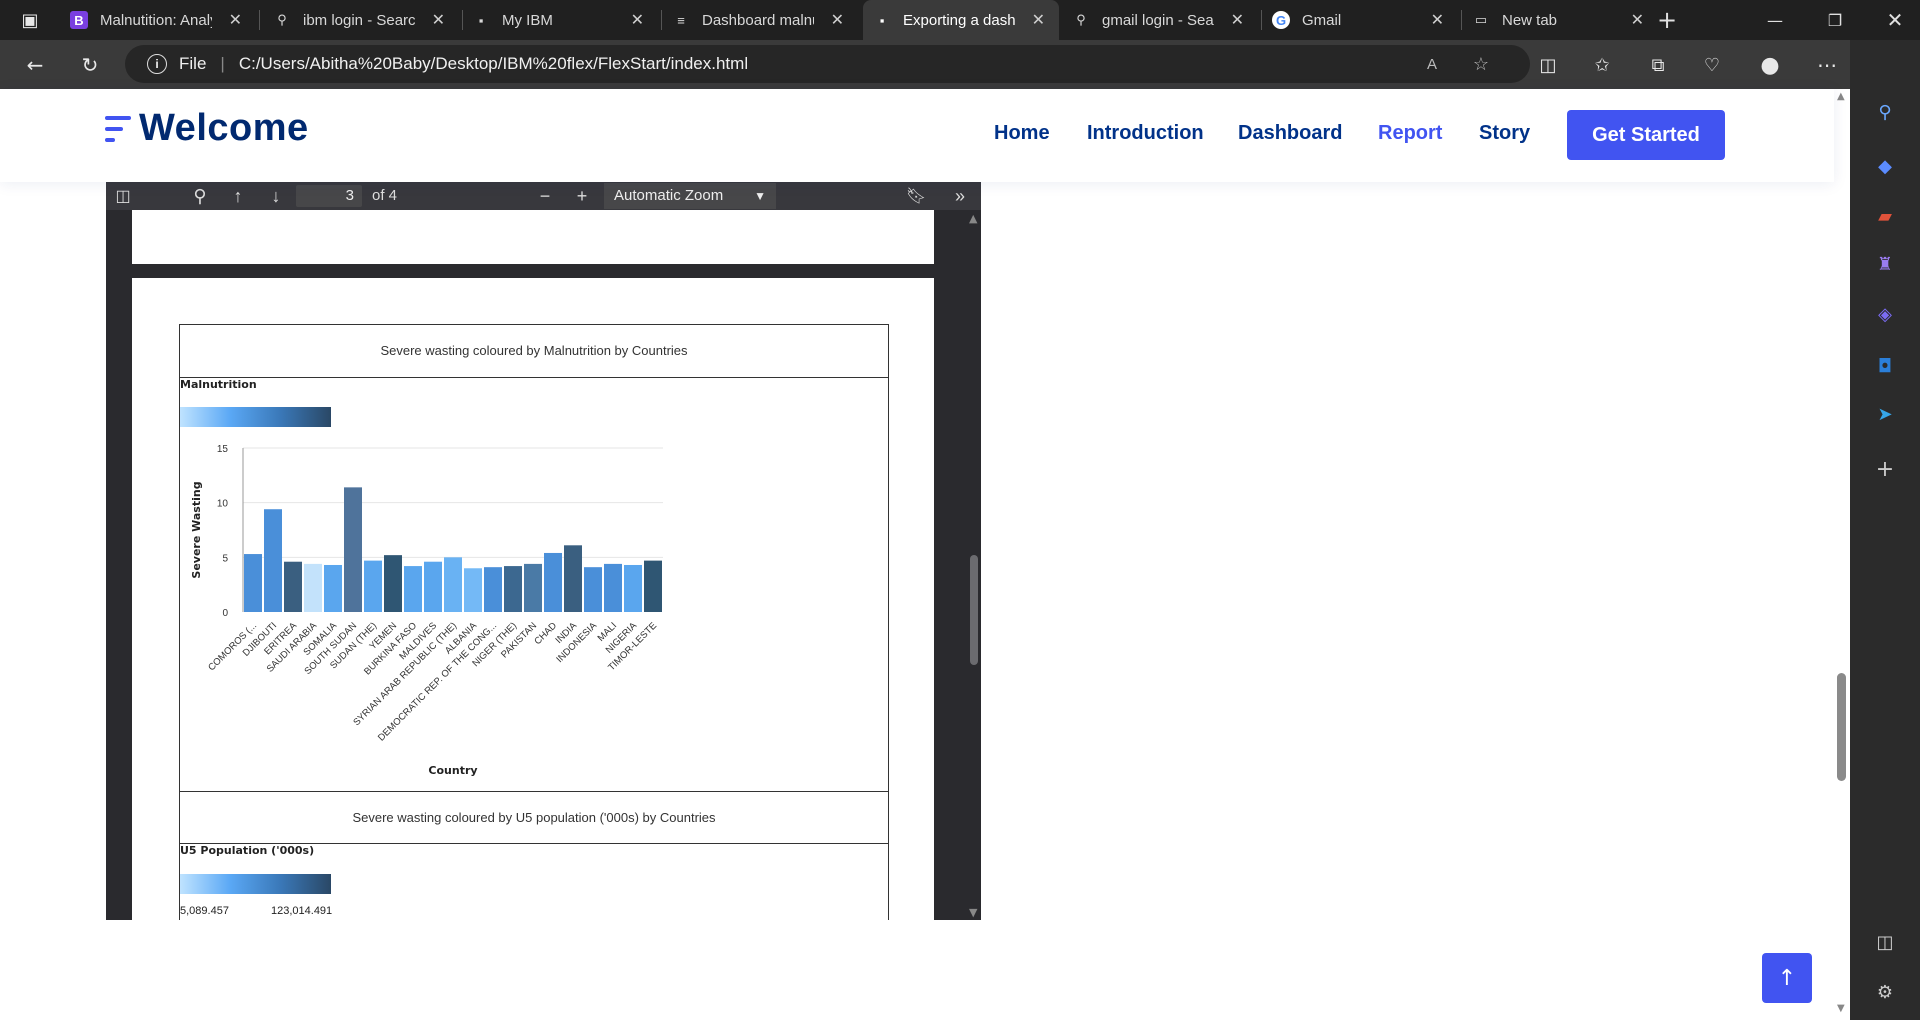  What do you see at coordinates (1022, 133) in the screenshot?
I see `nav-home: Home` at bounding box center [1022, 133].